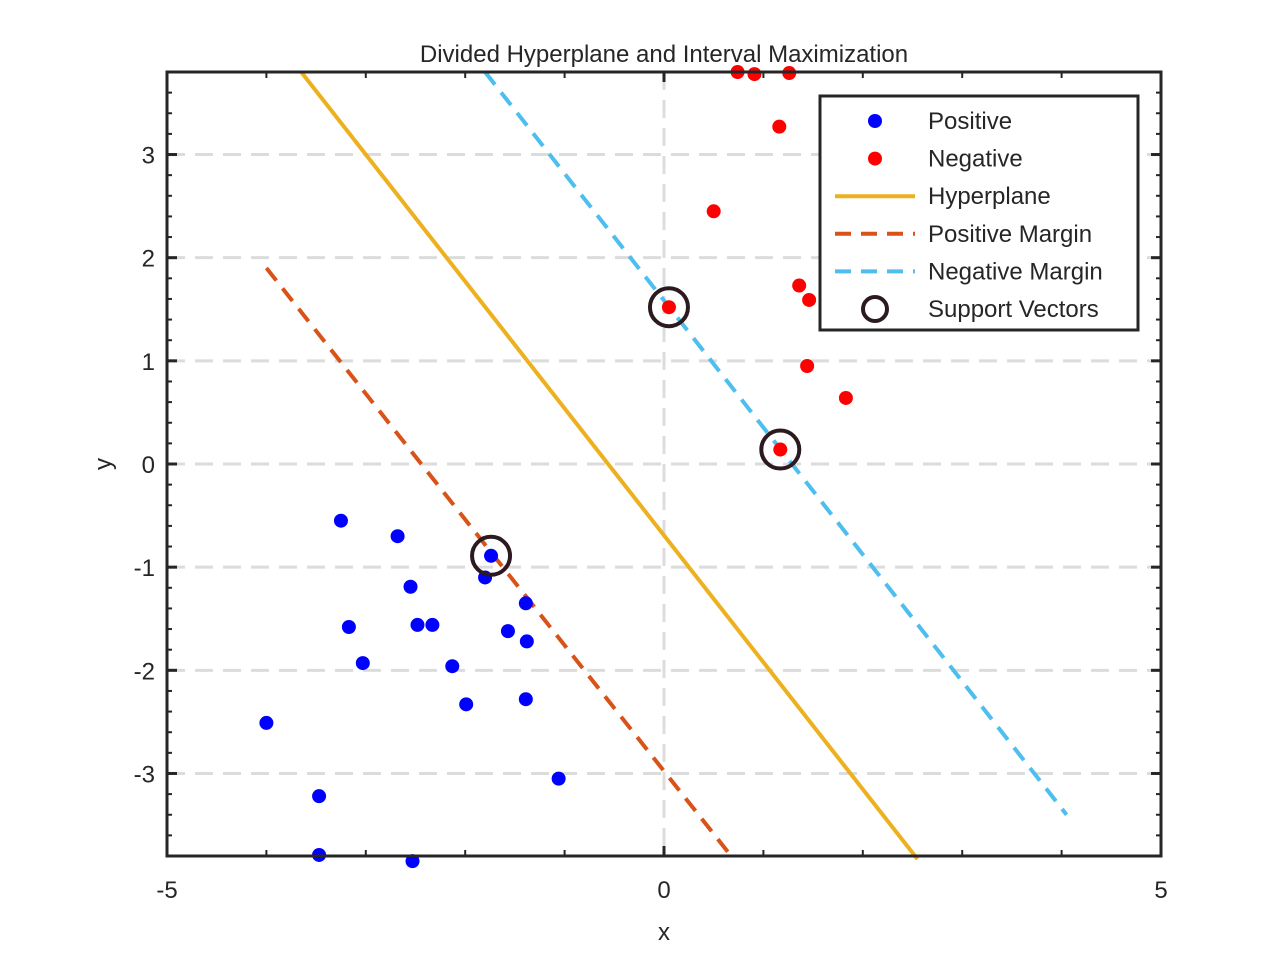  Describe the element at coordinates (1010, 234) in the screenshot. I see `legend-label-positive-margin: Positive Margin` at that location.